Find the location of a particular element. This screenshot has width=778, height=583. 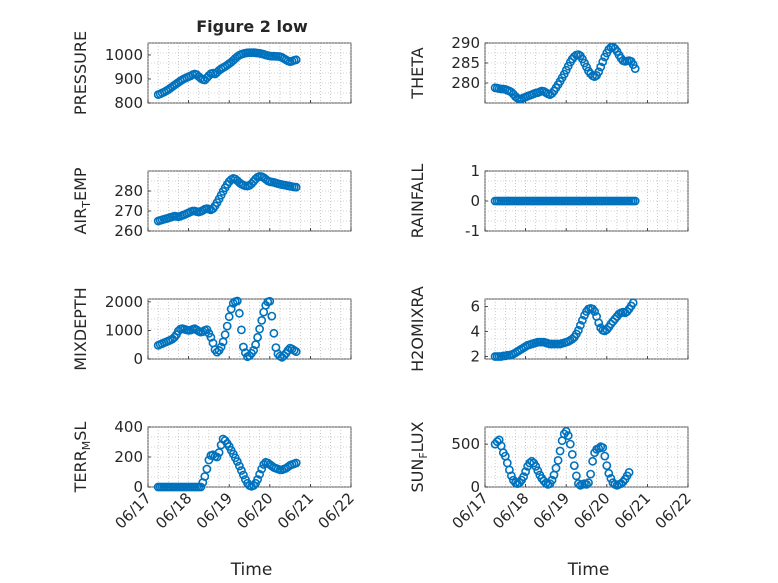

subplot-h2omixra: 2 4 6 H2OMIXRA is located at coordinates (548, 329).